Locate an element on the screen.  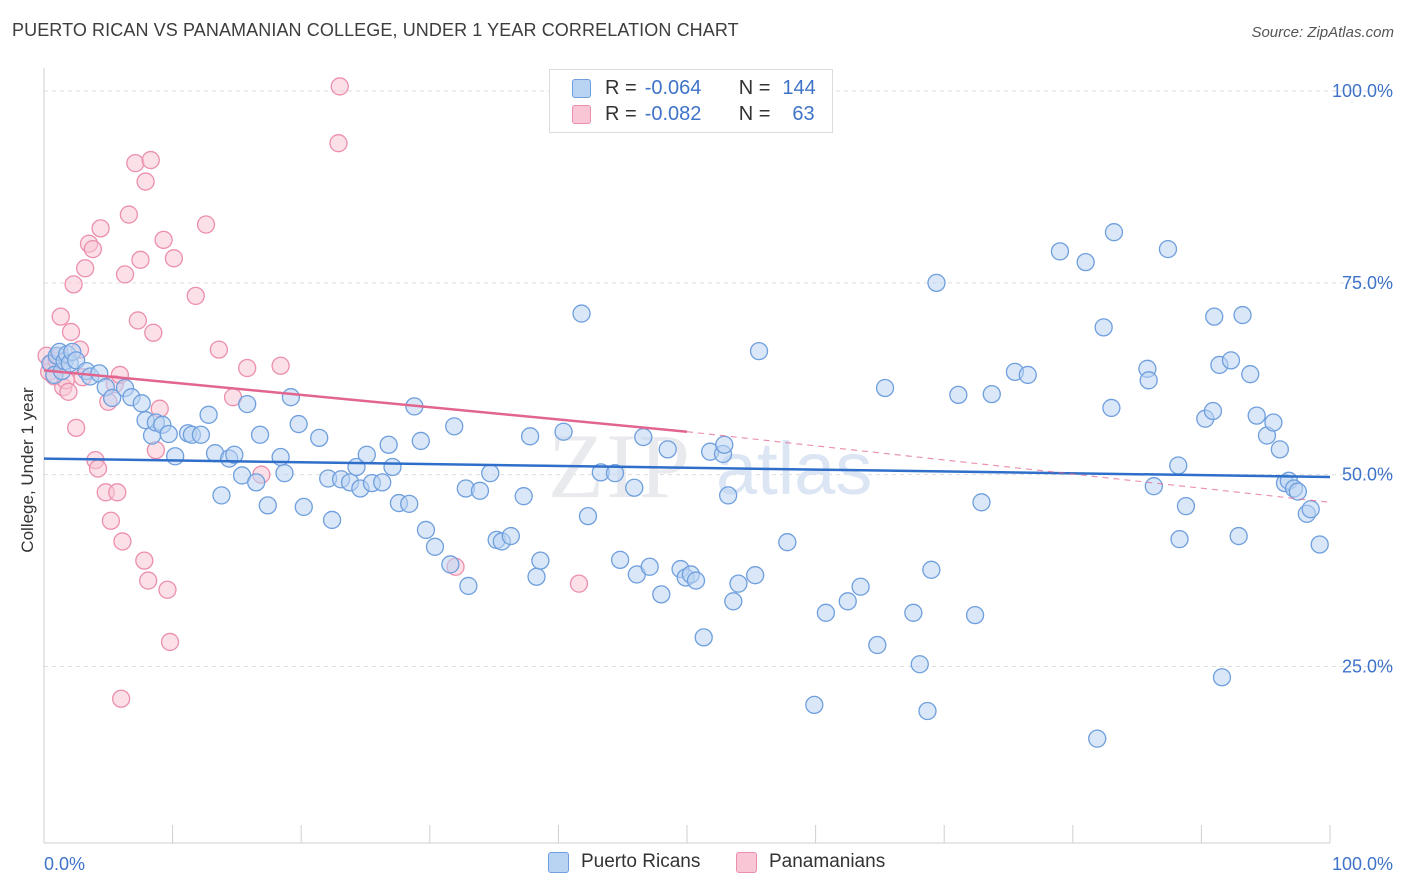
r-value: -0.082 is located at coordinates (673, 113).